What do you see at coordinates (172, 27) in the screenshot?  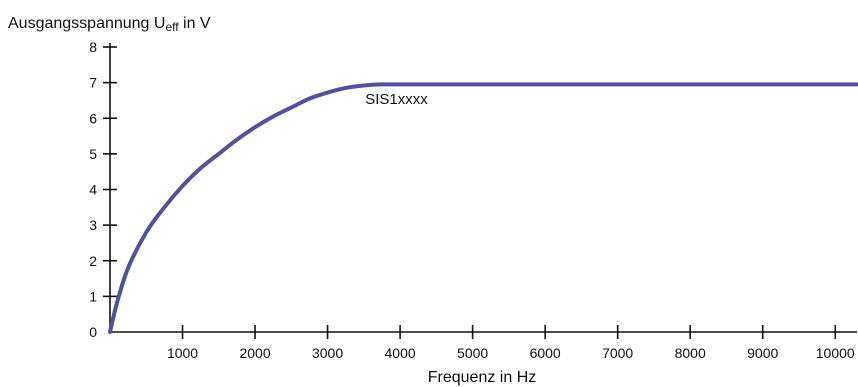 I see `y-axis-title-subscript: eff` at bounding box center [172, 27].